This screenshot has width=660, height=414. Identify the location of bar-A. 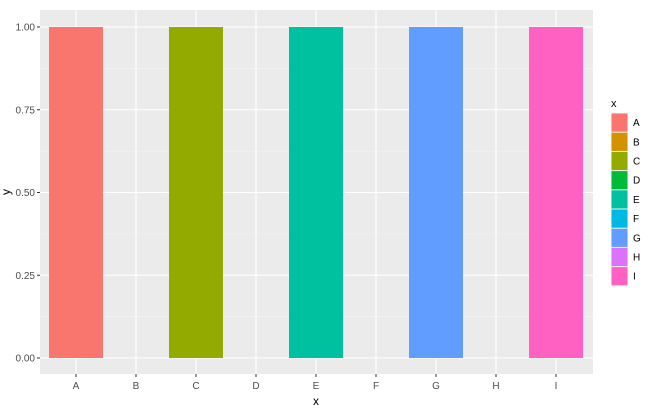
(76, 192).